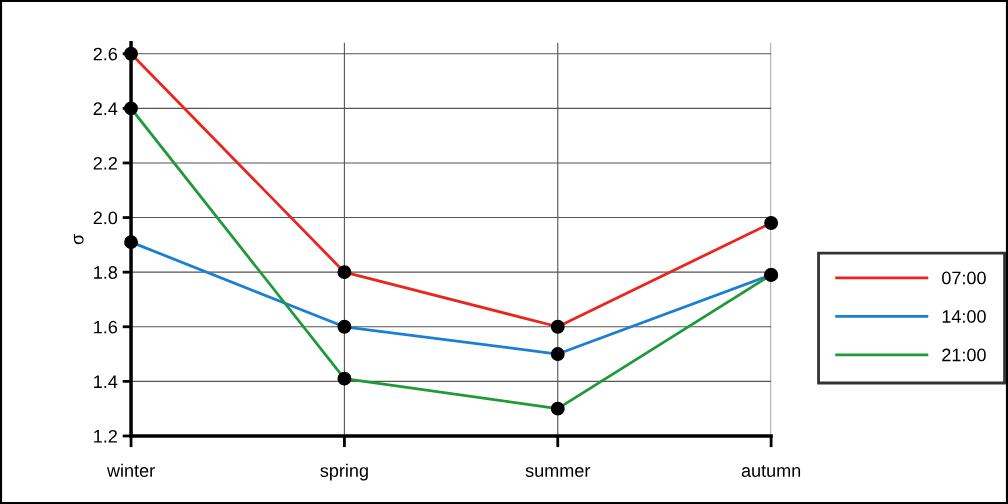  What do you see at coordinates (106, 272) in the screenshot?
I see `y-tick-label: 1.8` at bounding box center [106, 272].